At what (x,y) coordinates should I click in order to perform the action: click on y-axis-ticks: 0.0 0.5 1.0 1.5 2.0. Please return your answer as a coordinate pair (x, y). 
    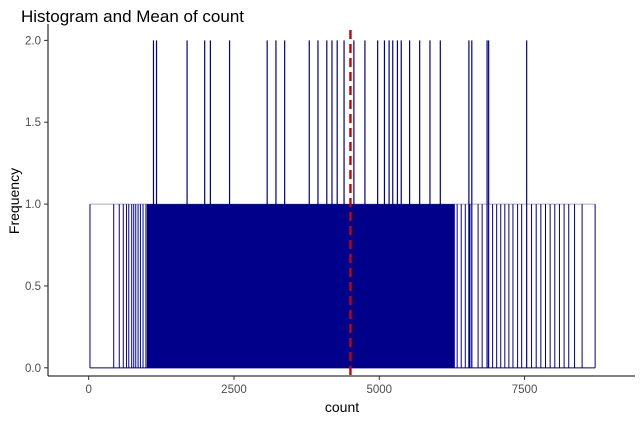
    Looking at the image, I should click on (36, 205).